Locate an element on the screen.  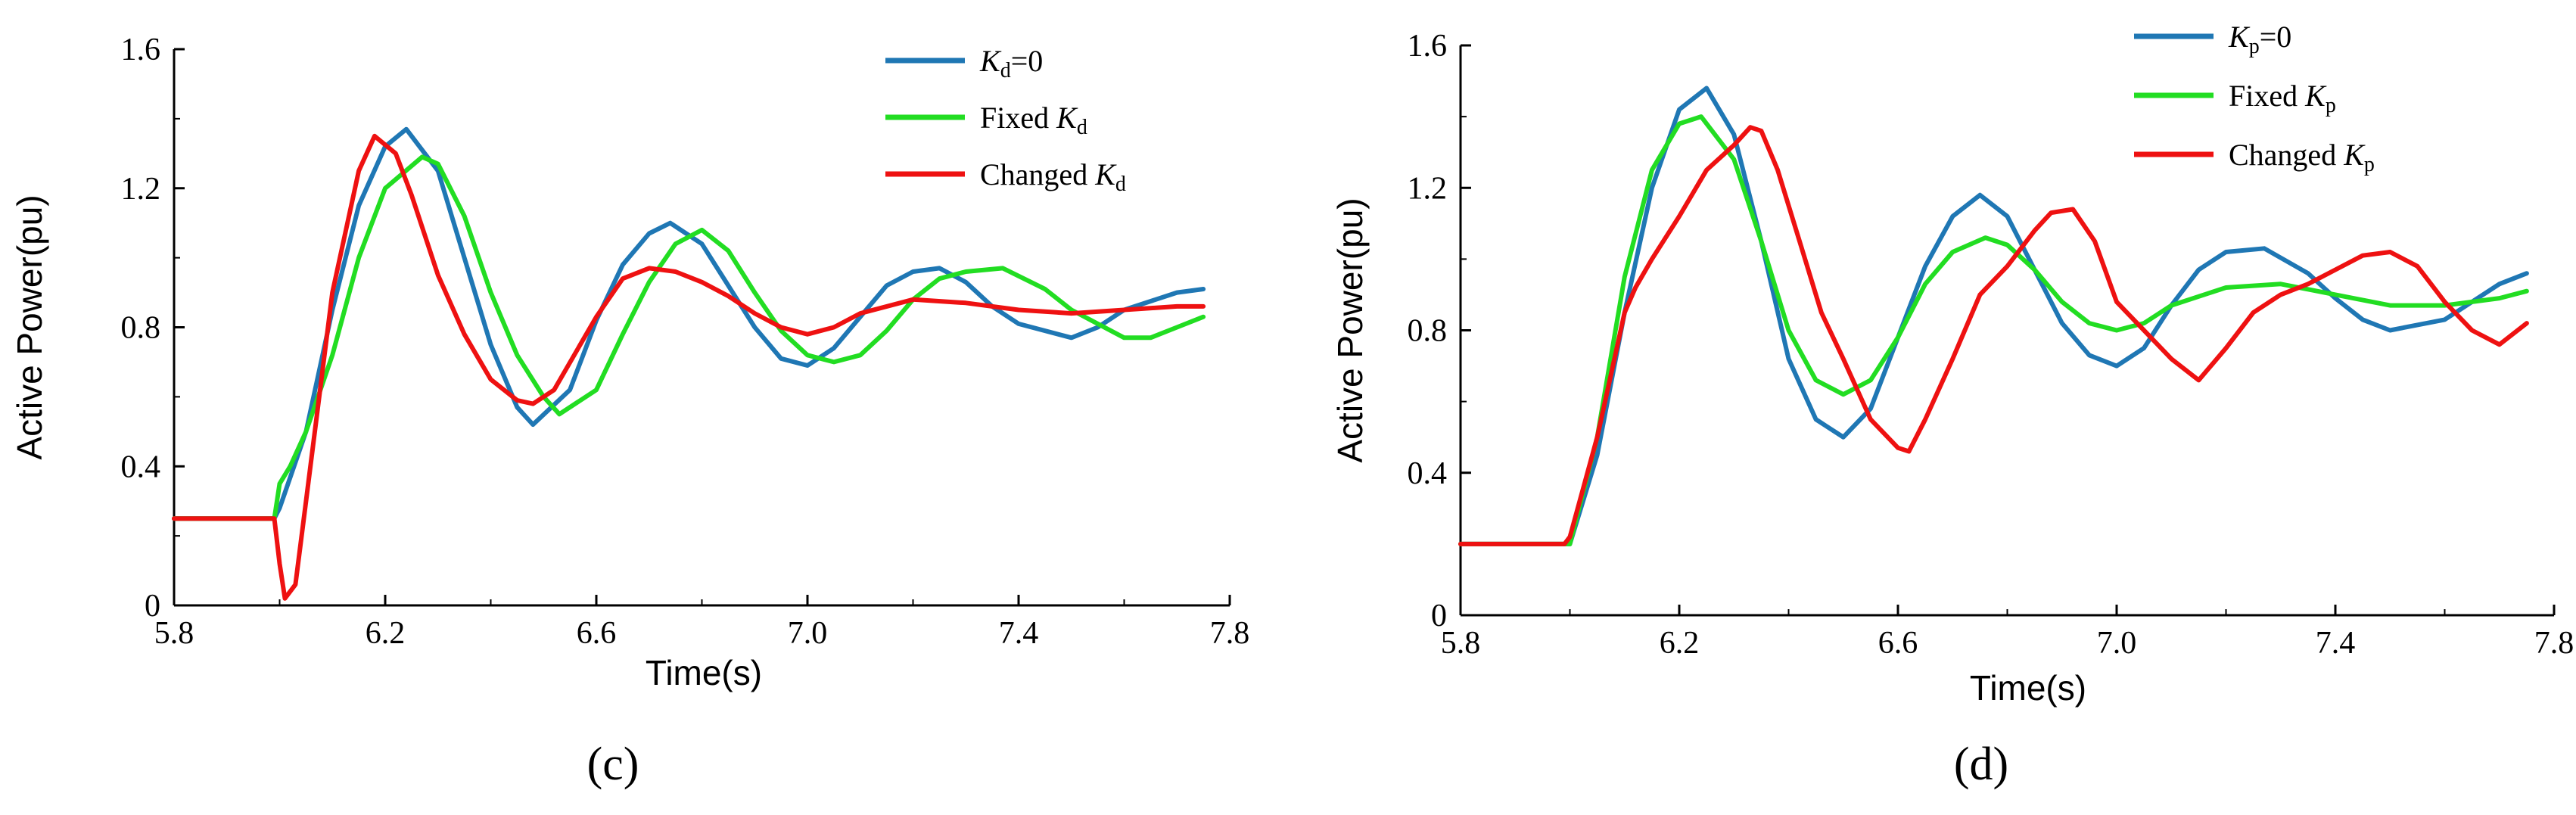
legend-entry: Changed Kp is located at coordinates (2302, 157).